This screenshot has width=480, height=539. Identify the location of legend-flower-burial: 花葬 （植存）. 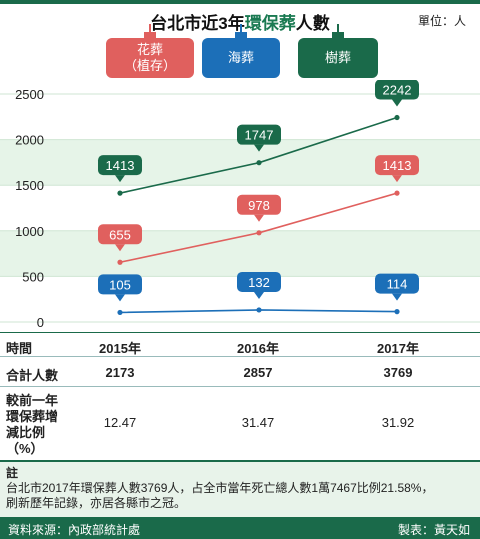
(150, 51).